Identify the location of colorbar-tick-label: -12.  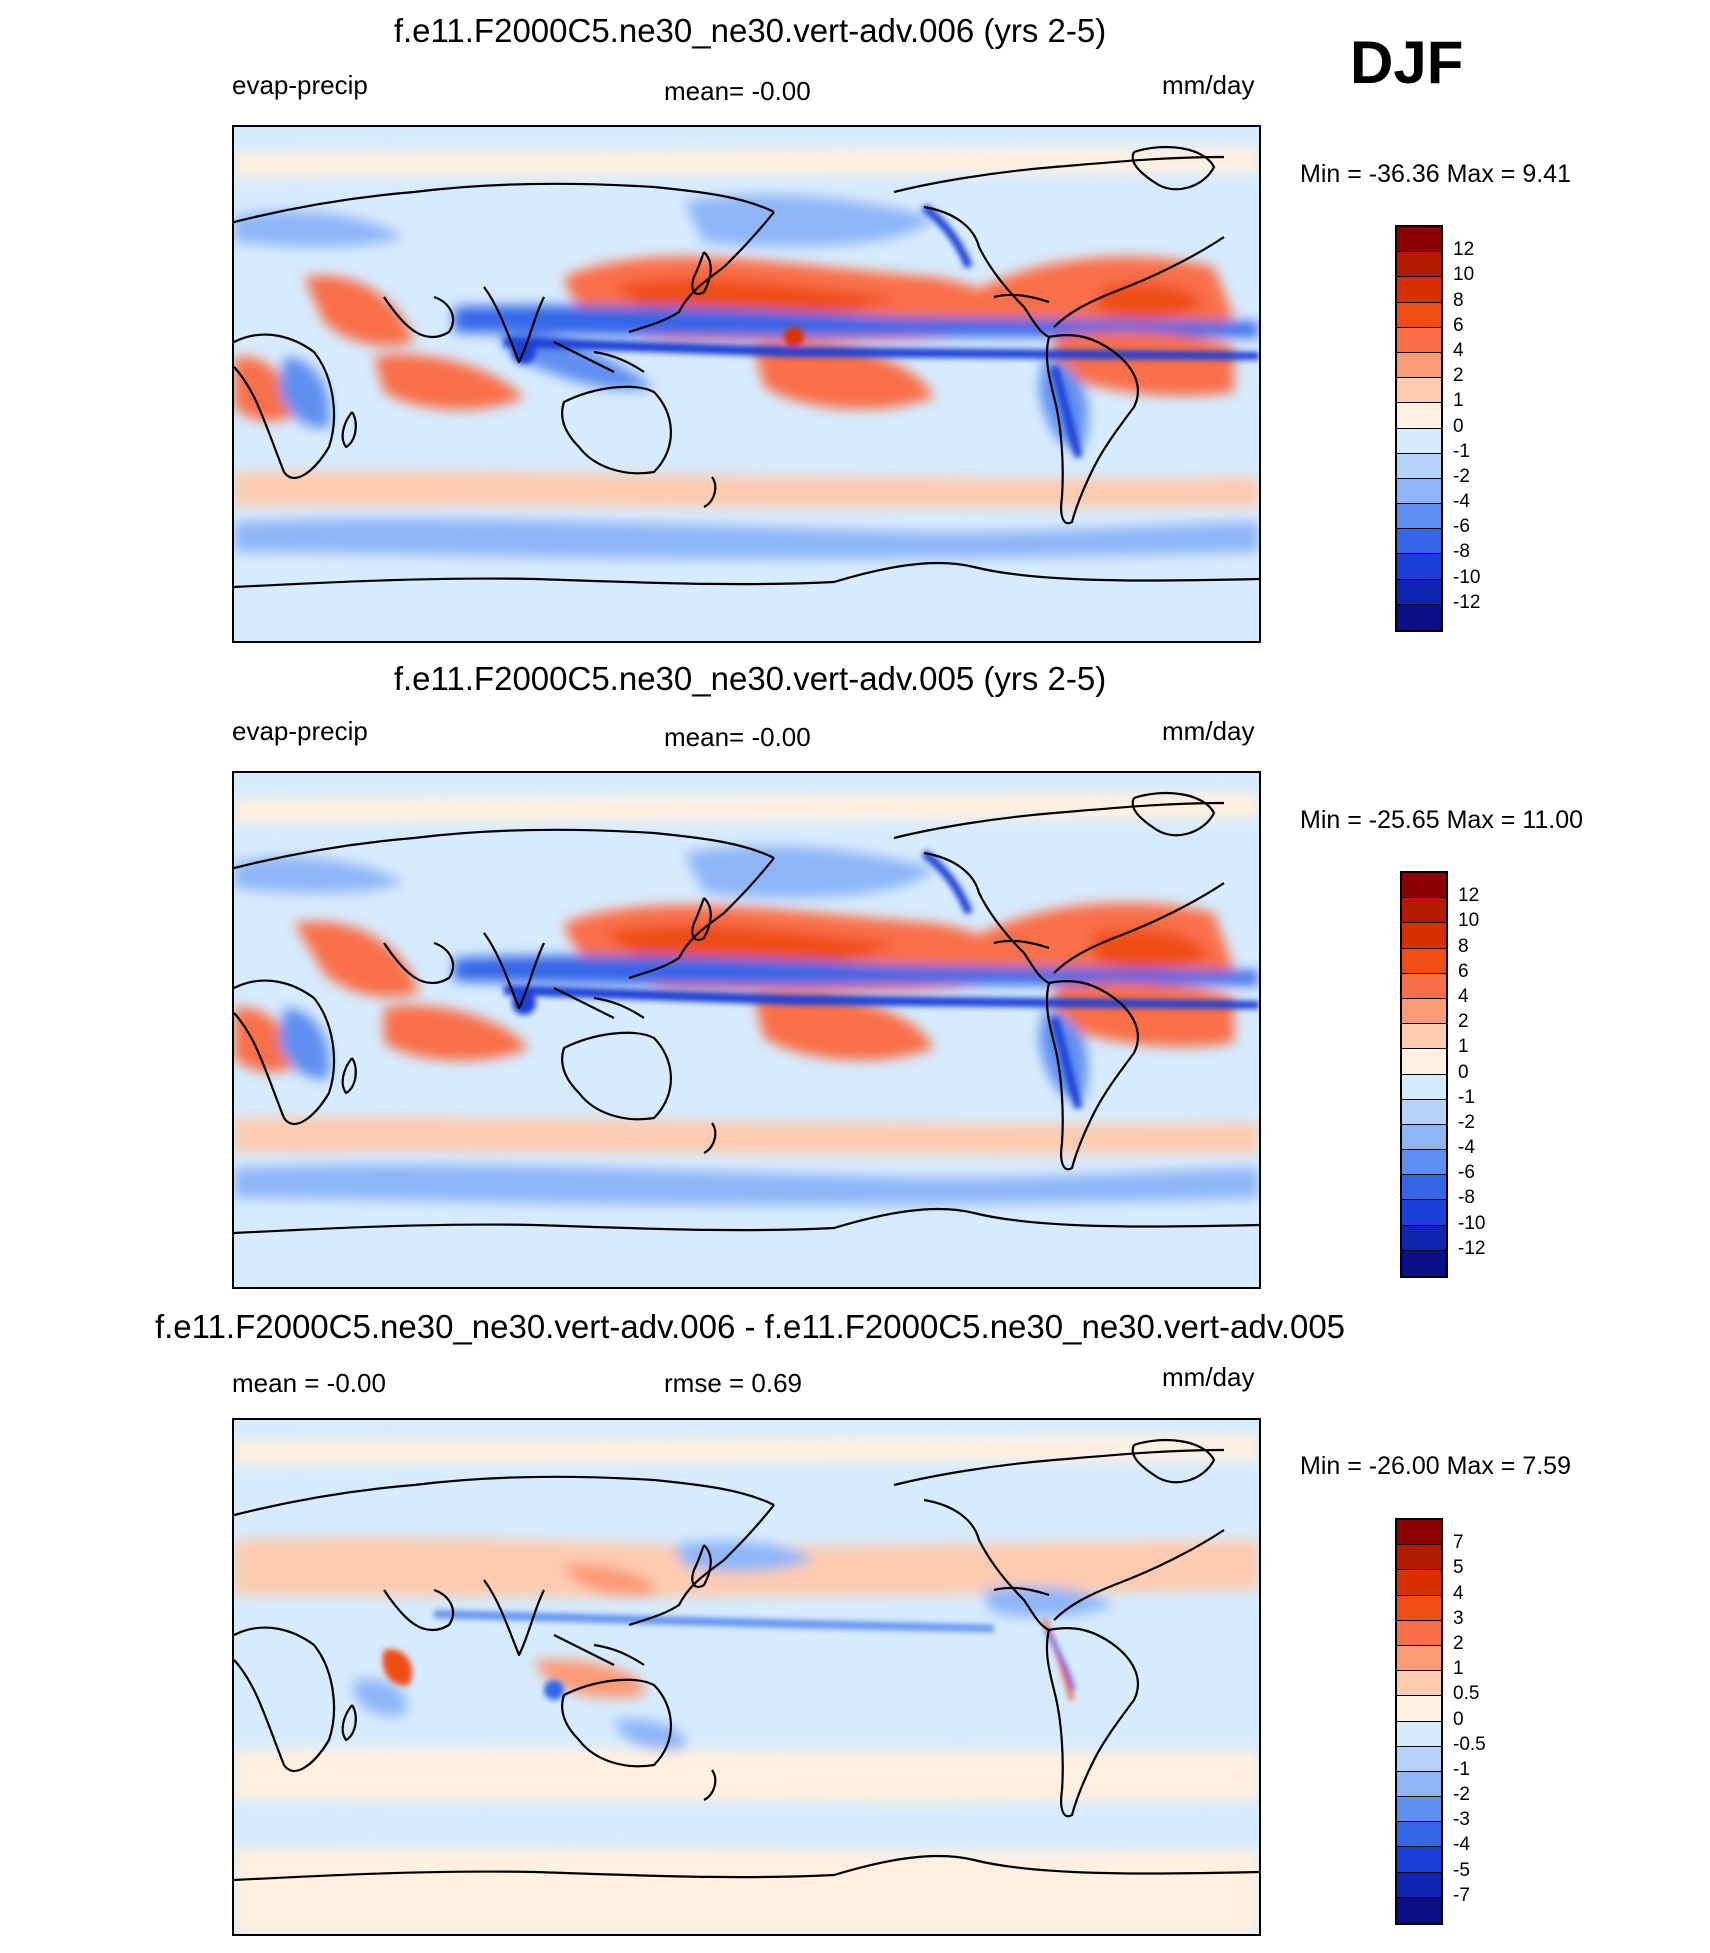
(1467, 602).